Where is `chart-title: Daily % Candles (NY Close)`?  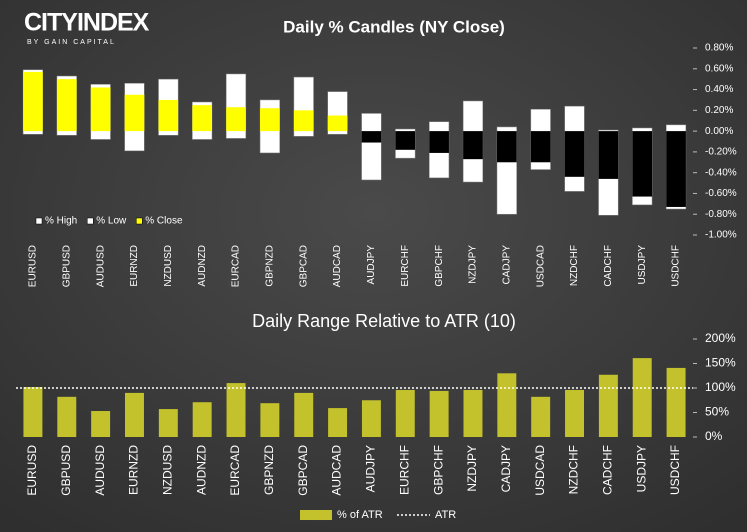
chart-title: Daily % Candles (NY Close) is located at coordinates (394, 26).